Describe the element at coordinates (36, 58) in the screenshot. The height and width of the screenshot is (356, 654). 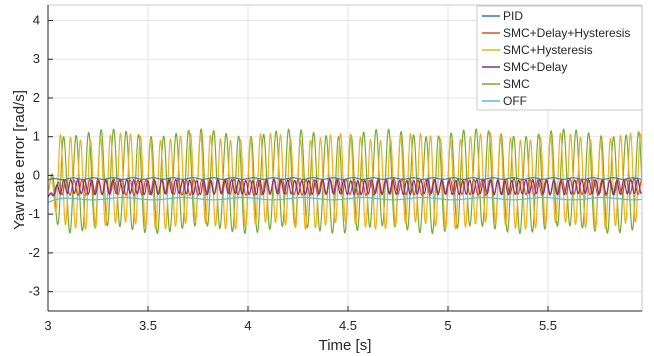
I see `y-tick-label: 3` at that location.